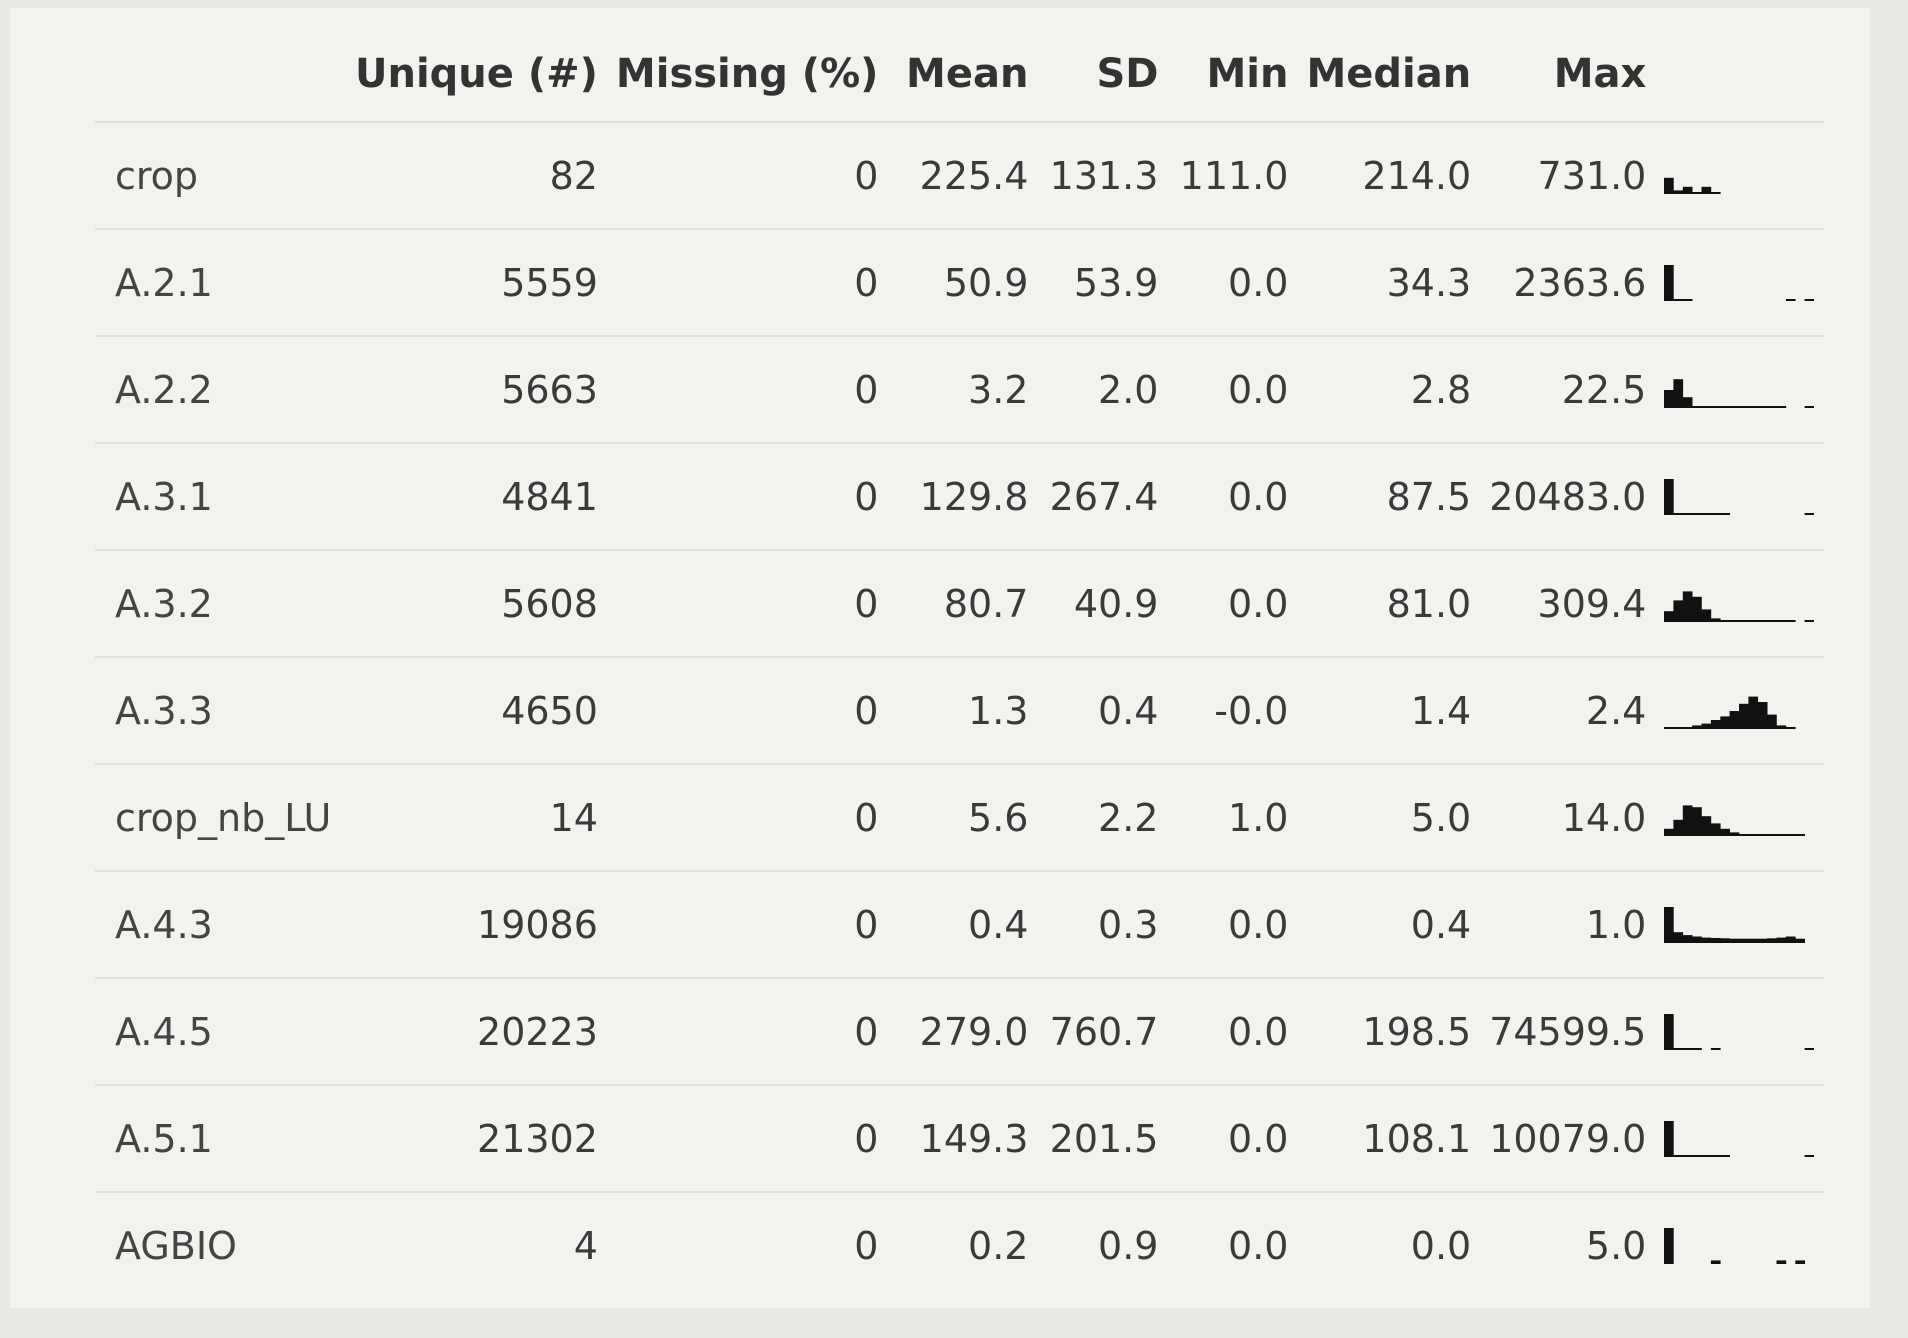 This screenshot has height=1338, width=1908. What do you see at coordinates (1577, 176) in the screenshot?
I see `cell-max: 731.0` at bounding box center [1577, 176].